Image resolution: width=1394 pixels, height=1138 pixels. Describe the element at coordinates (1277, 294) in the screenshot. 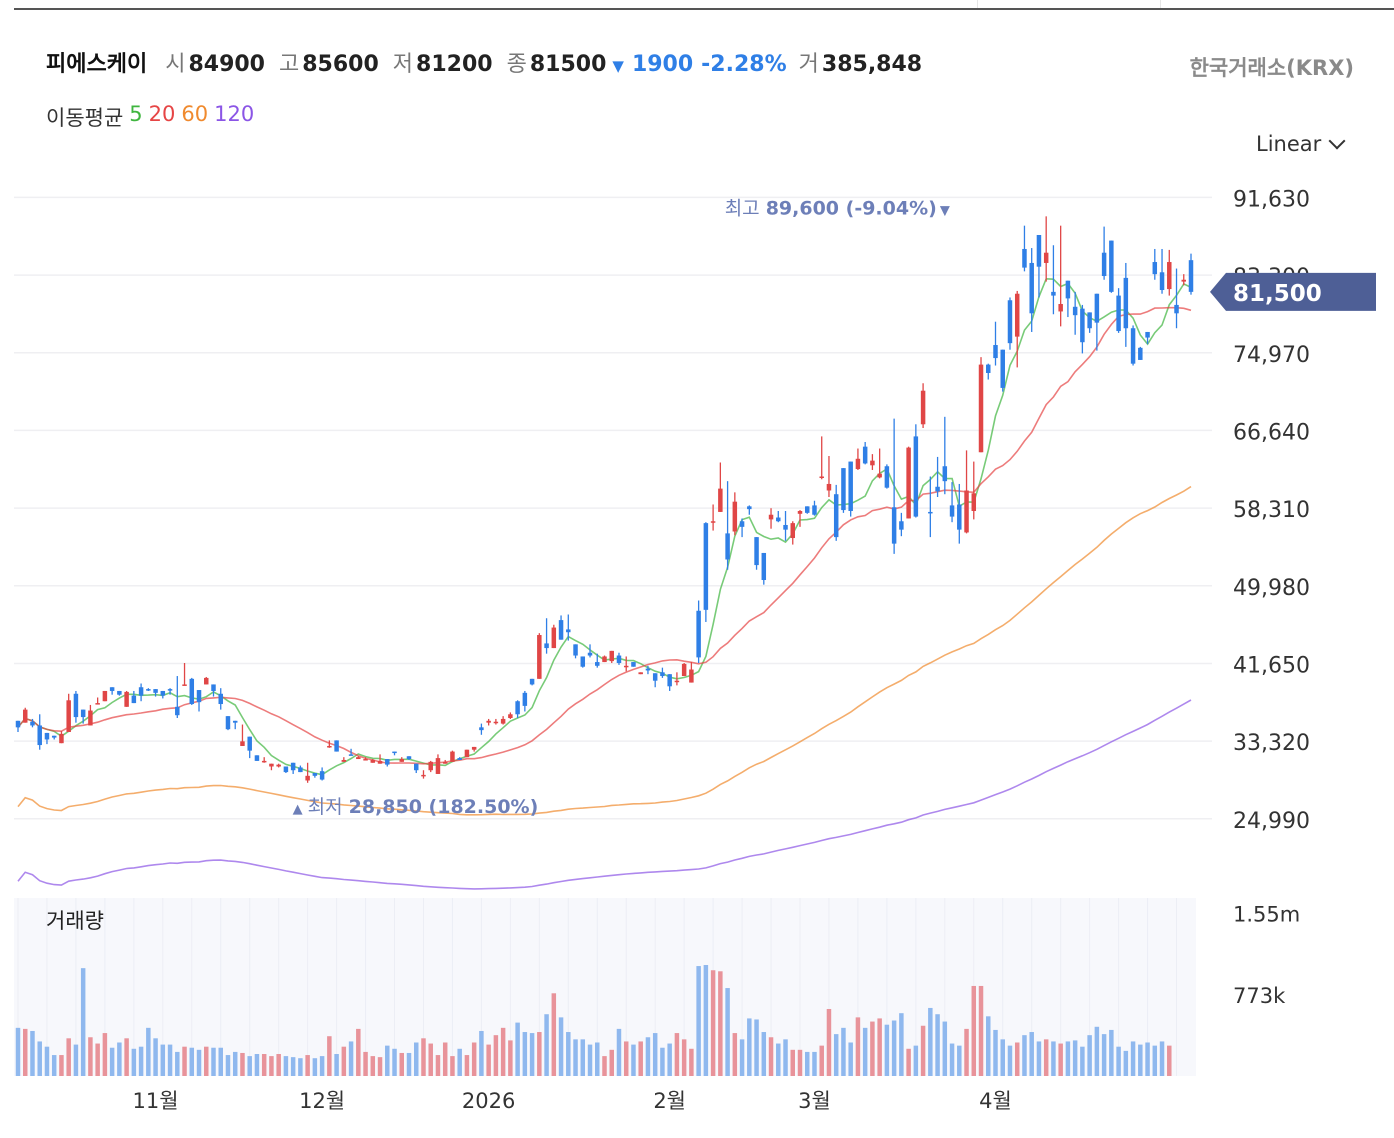

I see `current-price-label: 81,500` at that location.